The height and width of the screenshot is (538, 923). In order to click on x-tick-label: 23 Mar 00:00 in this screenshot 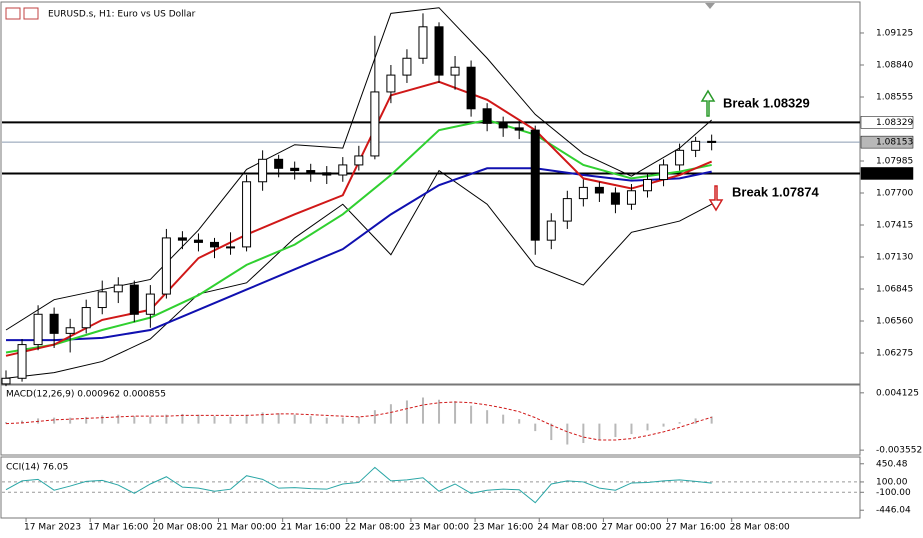, I will do `click(439, 528)`.